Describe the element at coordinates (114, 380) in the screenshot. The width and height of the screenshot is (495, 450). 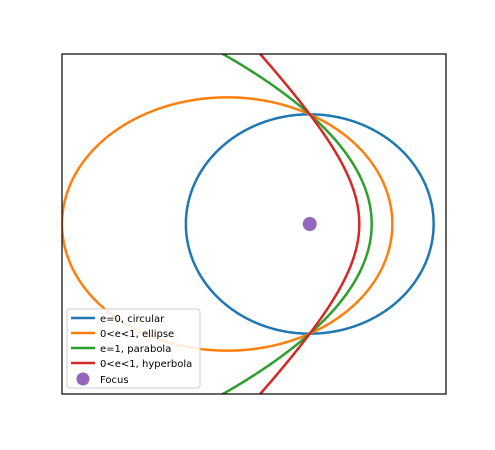
I see `legend-label-focus: Focus` at that location.